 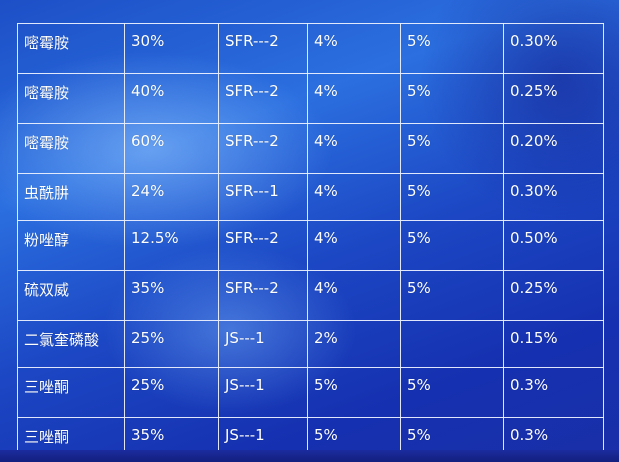 I want to click on table-row: 二氯奎磷酸 25% JS---1 2% 0.15%, so click(x=310, y=344).